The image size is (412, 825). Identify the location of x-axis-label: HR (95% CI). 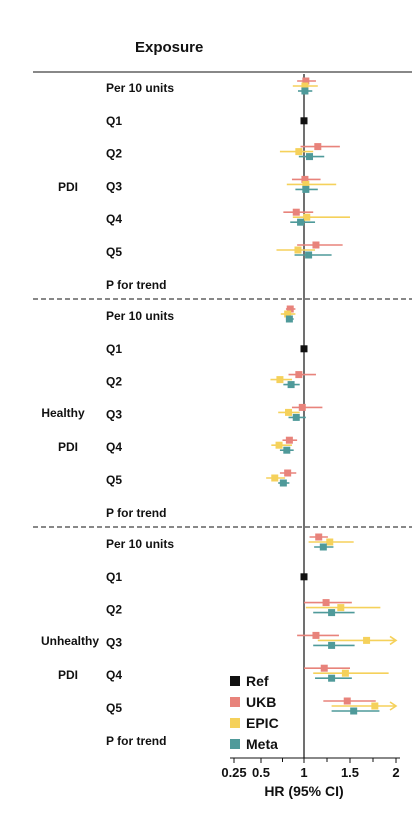
(303, 791).